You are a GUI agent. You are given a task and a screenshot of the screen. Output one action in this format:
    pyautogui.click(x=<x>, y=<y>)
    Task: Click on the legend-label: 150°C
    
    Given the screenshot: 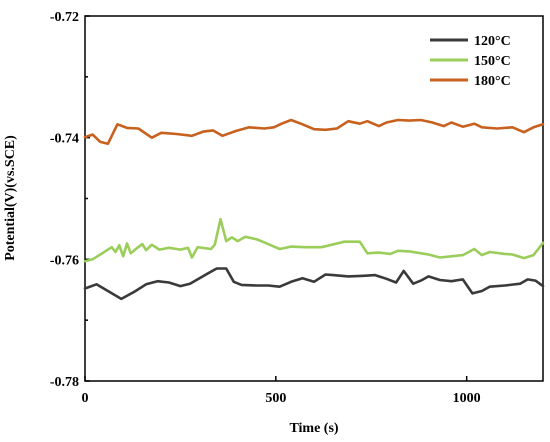 What is the action you would take?
    pyautogui.click(x=492, y=61)
    